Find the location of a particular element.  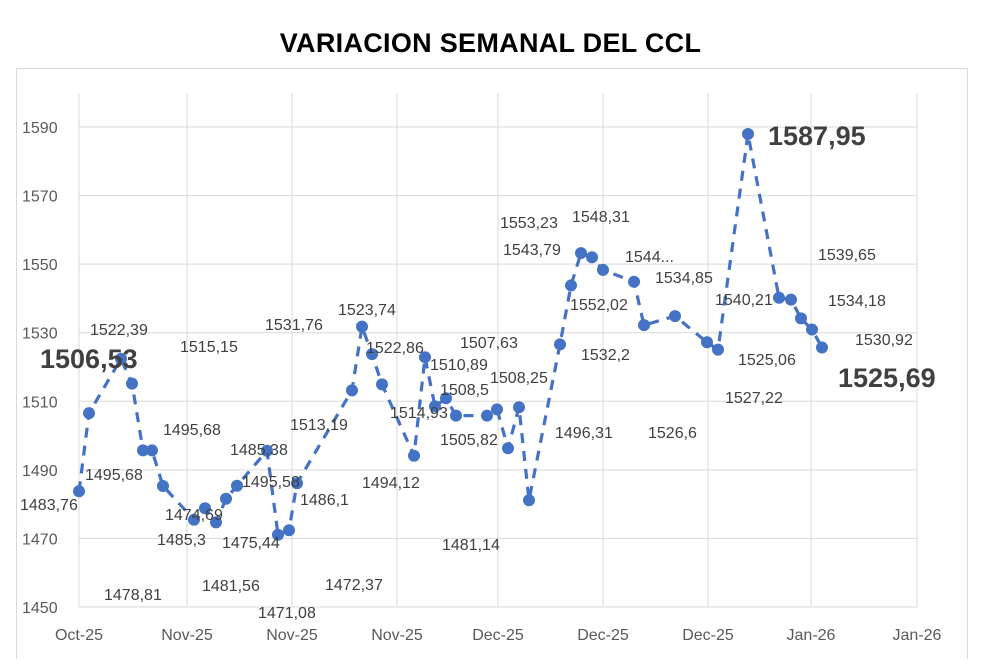

data-label: 1548,31 is located at coordinates (601, 217).